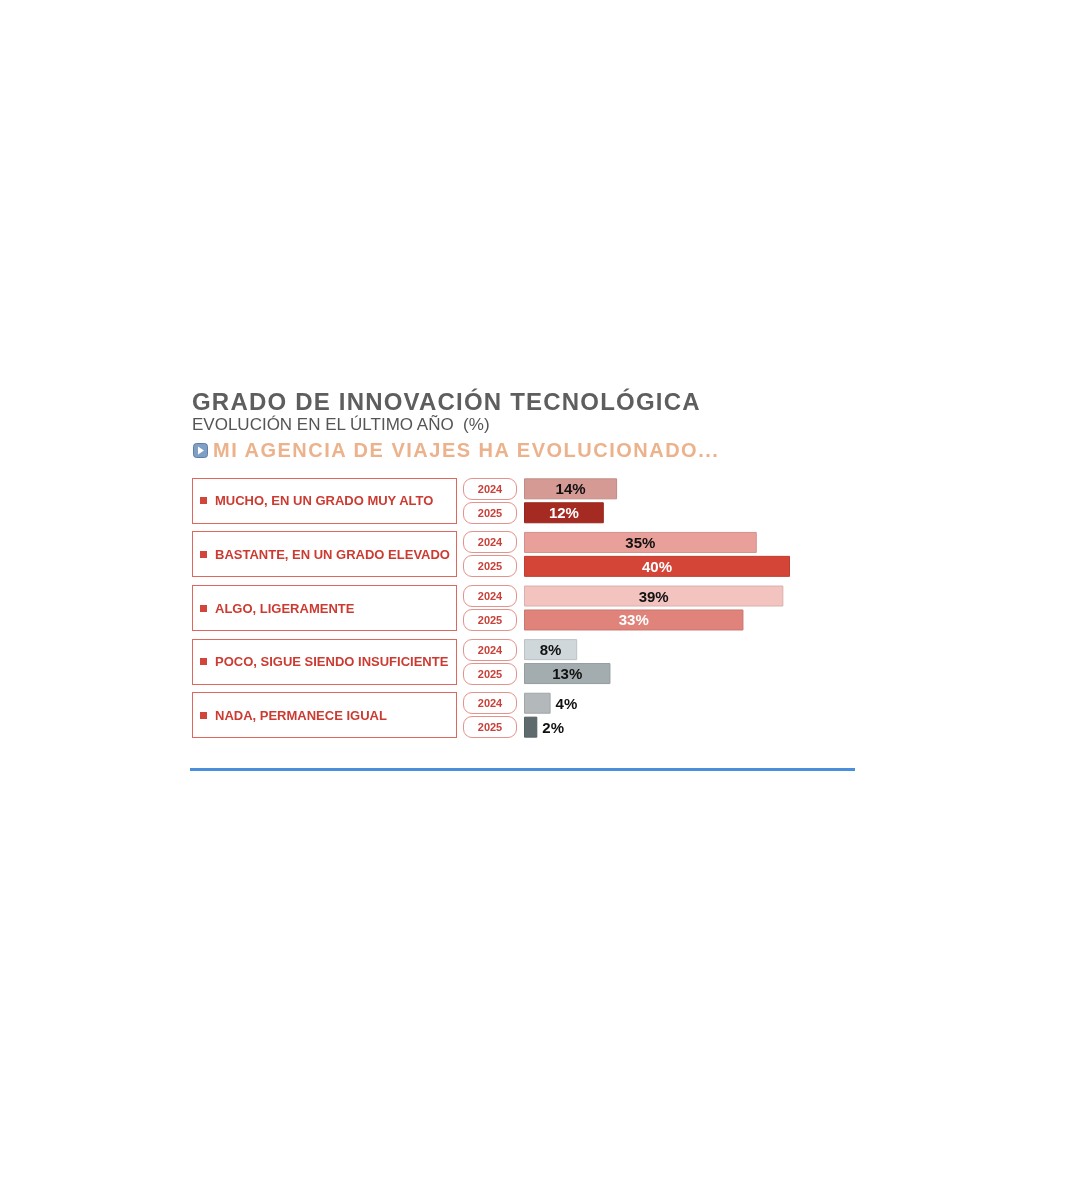 The height and width of the screenshot is (1184, 1078). I want to click on data-label: 13%, so click(567, 674).